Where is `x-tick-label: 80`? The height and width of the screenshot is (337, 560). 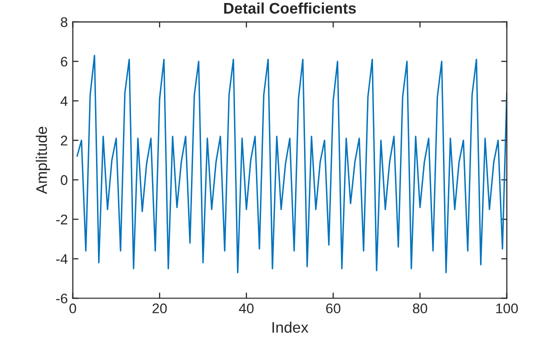
x-tick-label: 80 is located at coordinates (420, 308).